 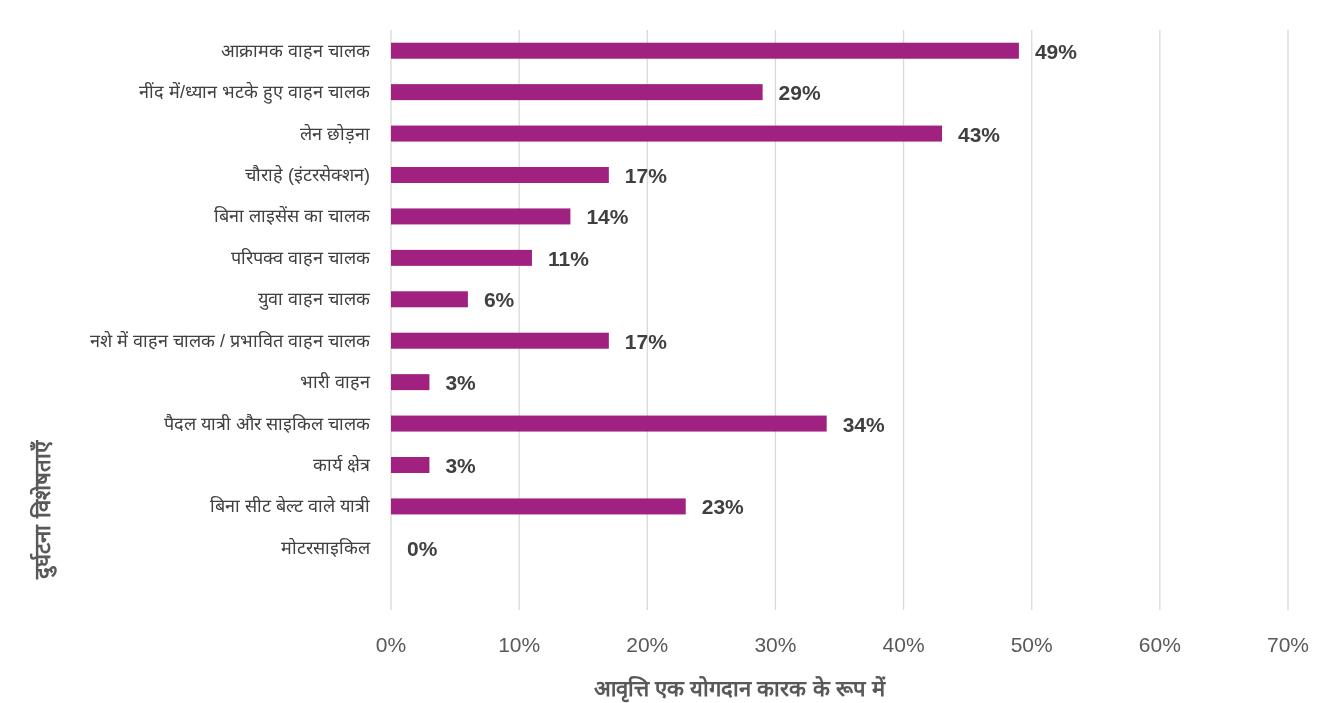 What do you see at coordinates (230, 340) in the screenshot?
I see `y-tick-label: नशे में वाहन चालक / प्रभावित वाहन चालक` at bounding box center [230, 340].